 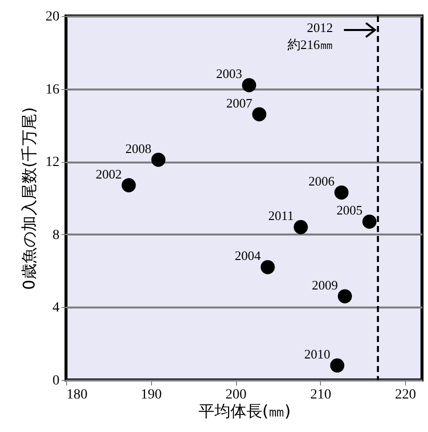 What do you see at coordinates (325, 284) in the screenshot?
I see `annotation: 2009` at bounding box center [325, 284].